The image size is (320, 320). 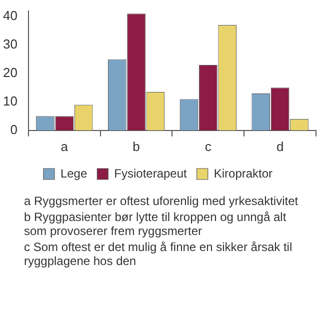 I want to click on y-tick-label: 10, so click(x=10, y=101).